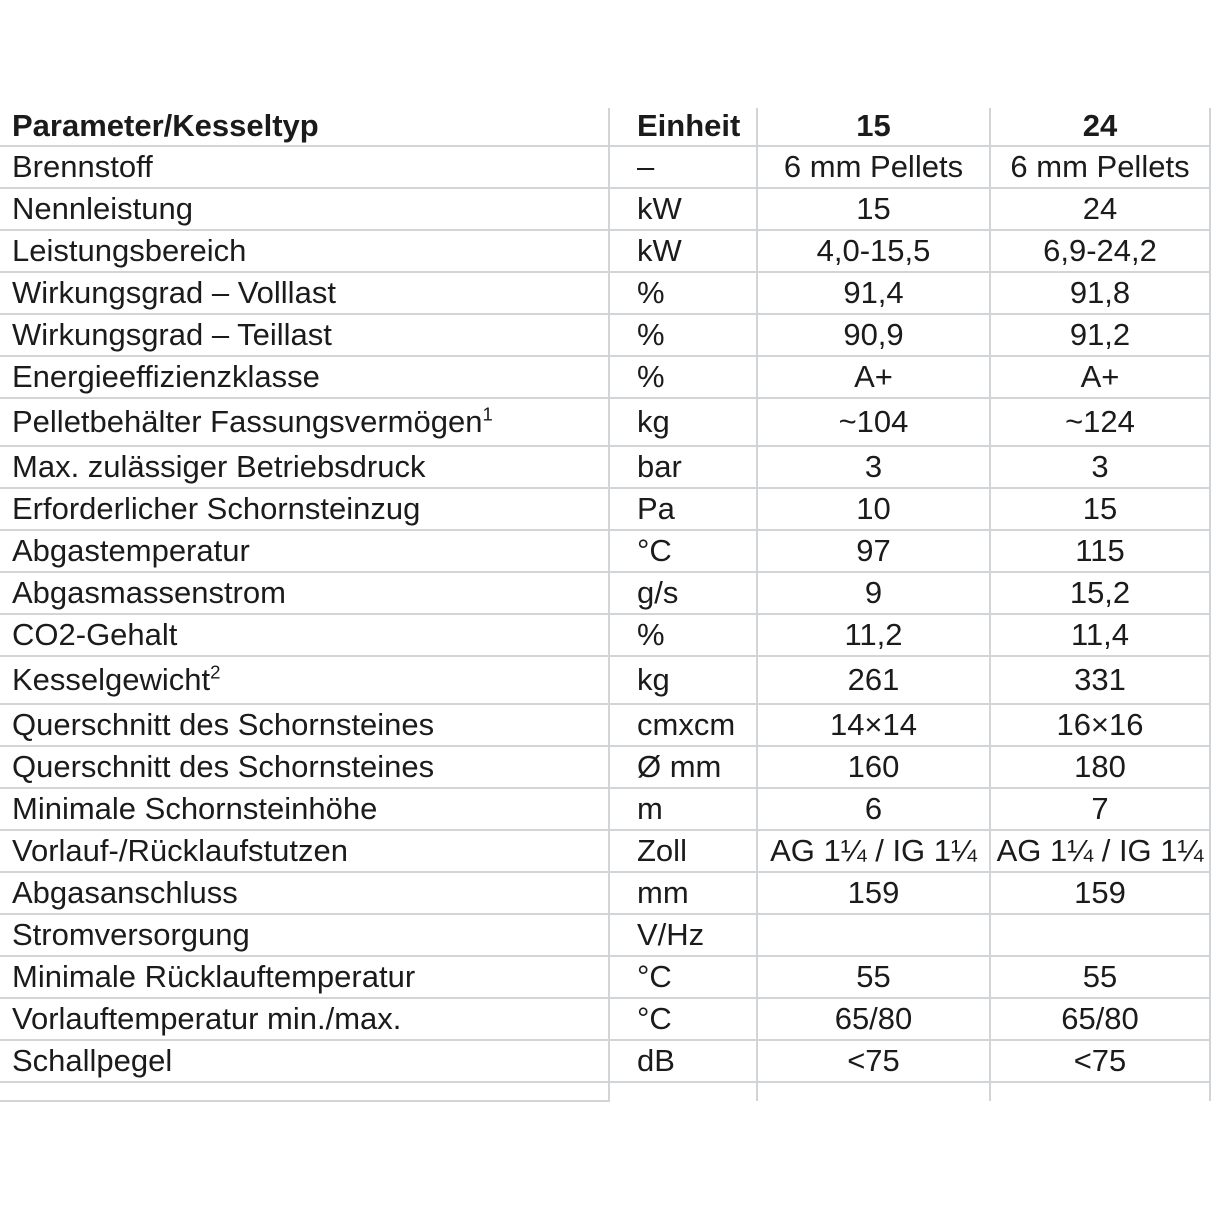  I want to click on empty-partial-row, so click(605, 1091).